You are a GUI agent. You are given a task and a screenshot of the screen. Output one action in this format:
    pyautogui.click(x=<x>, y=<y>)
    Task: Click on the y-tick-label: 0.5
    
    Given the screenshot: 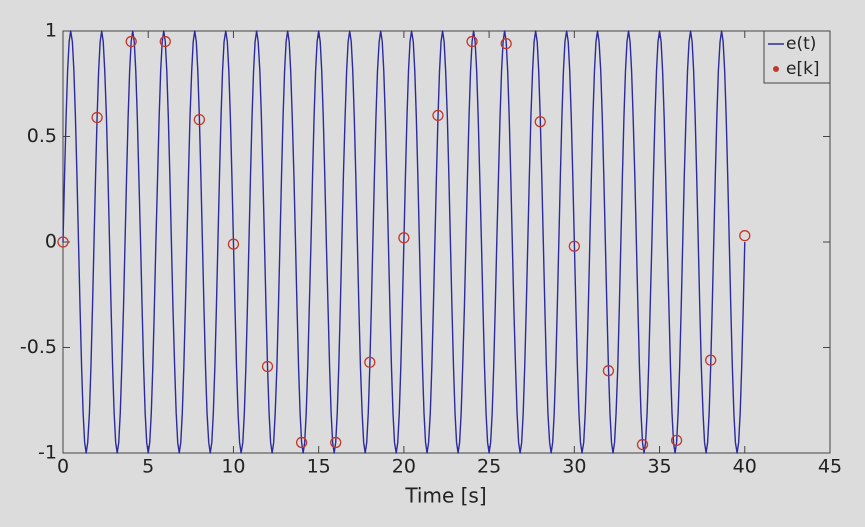 What is the action you would take?
    pyautogui.click(x=42, y=136)
    